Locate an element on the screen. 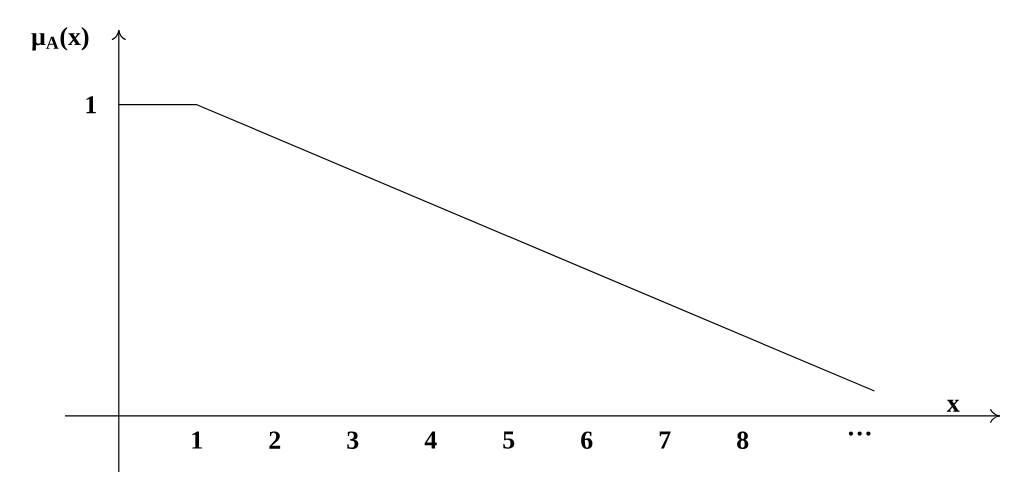  x-tick-label: 6 is located at coordinates (587, 440).